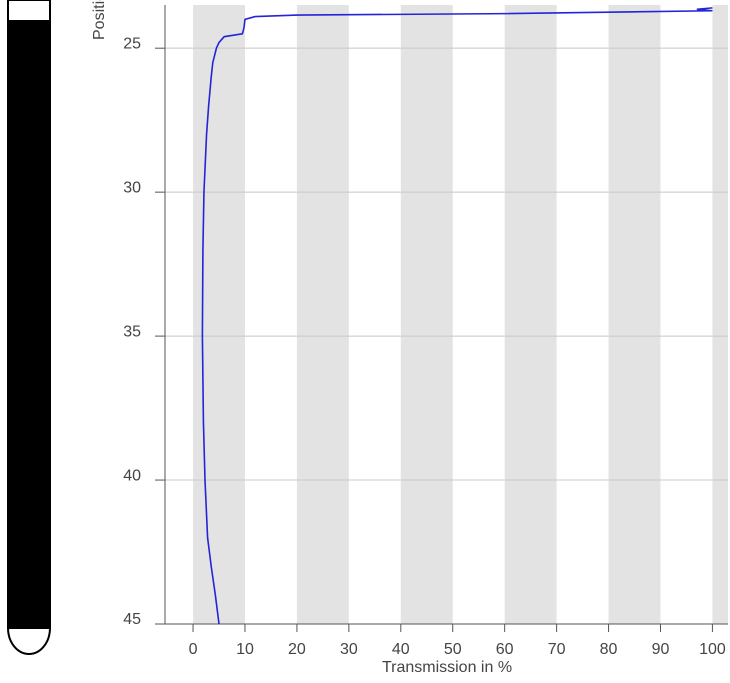  What do you see at coordinates (349, 649) in the screenshot?
I see `x-tick-label: 30` at bounding box center [349, 649].